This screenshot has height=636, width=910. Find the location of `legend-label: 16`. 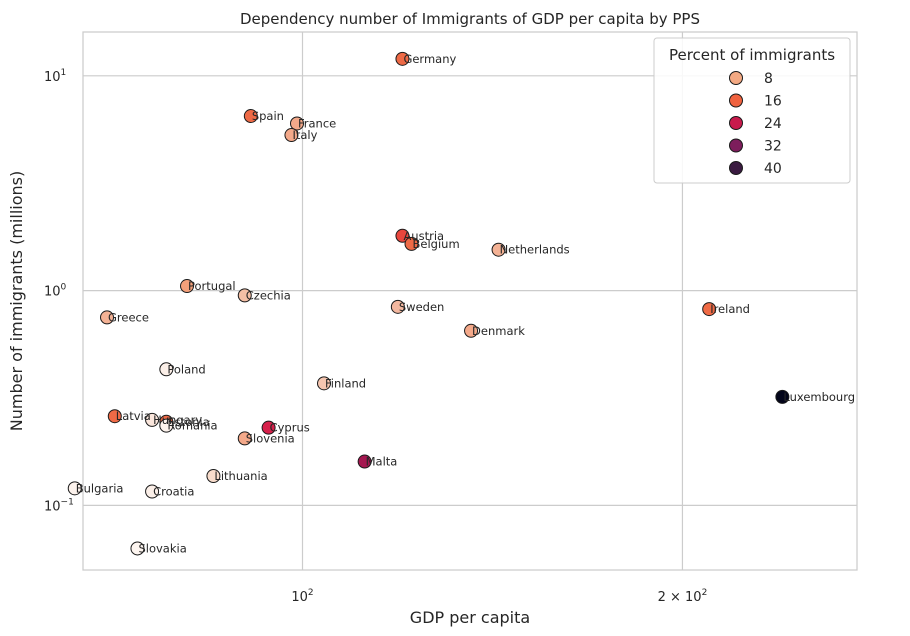

legend-label: 16 is located at coordinates (773, 102).